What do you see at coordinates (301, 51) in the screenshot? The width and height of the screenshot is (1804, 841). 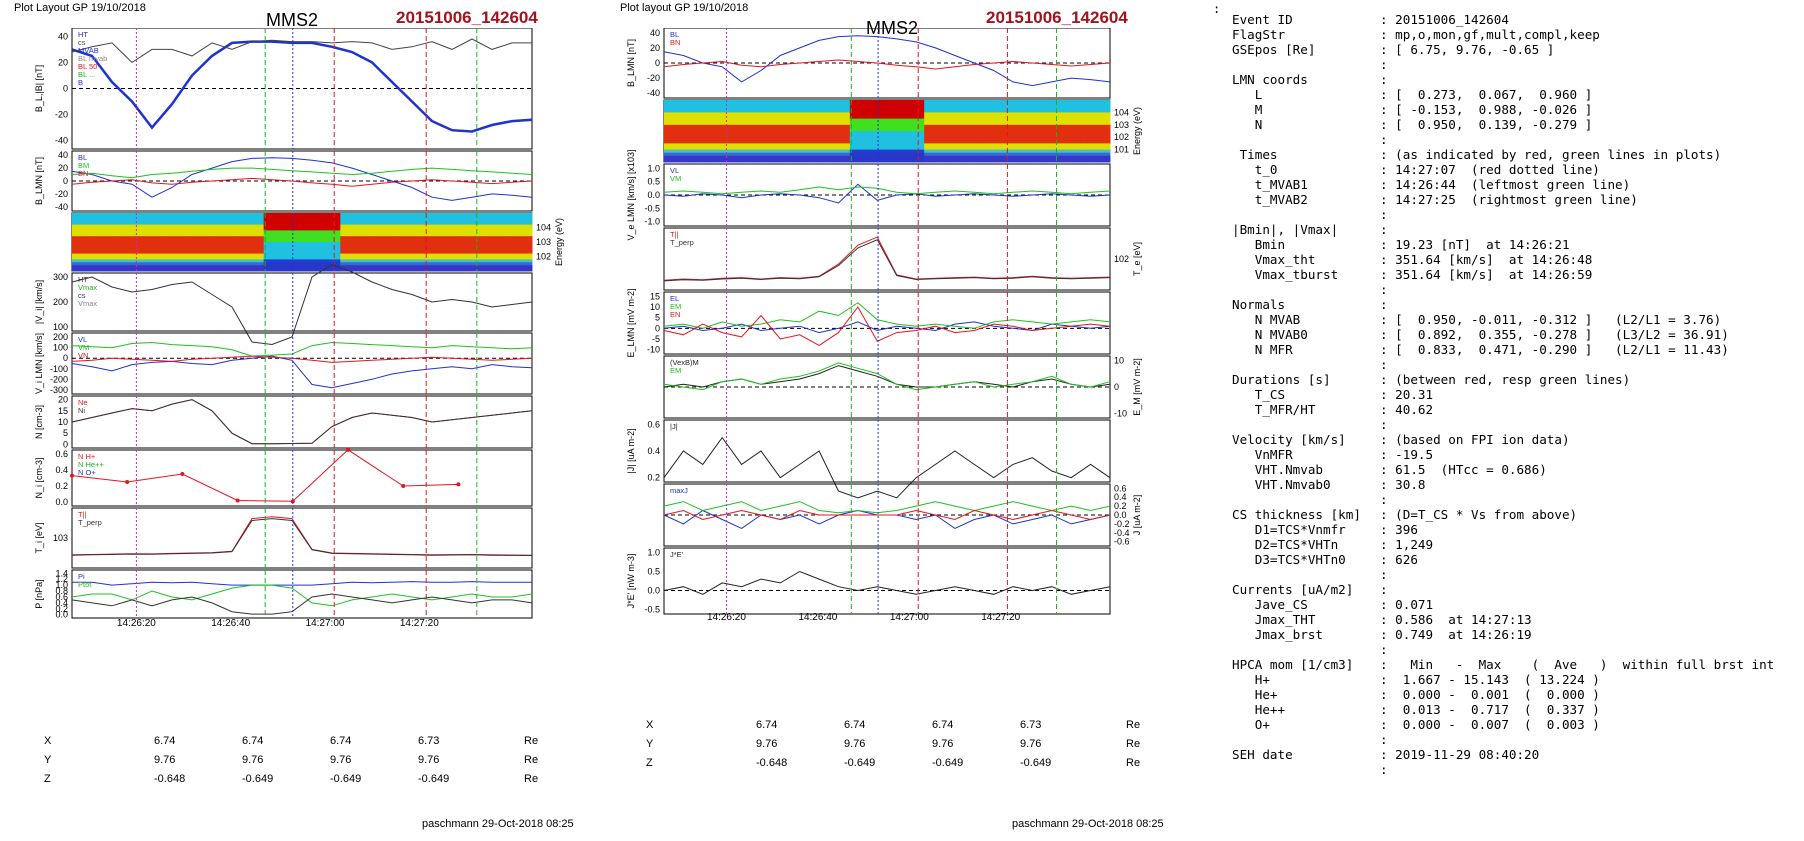 I see `left-series--b-` at bounding box center [301, 51].